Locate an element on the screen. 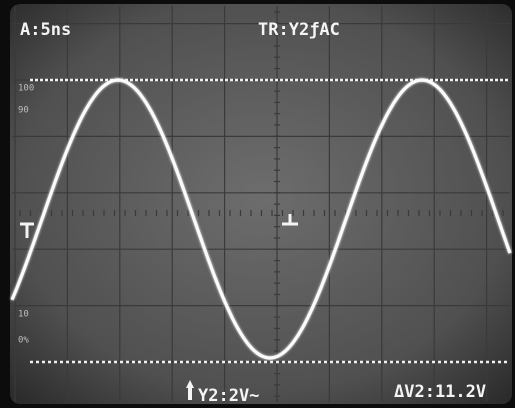 This screenshot has height=408, width=515. channel: Y2:2V~ is located at coordinates (228, 396).